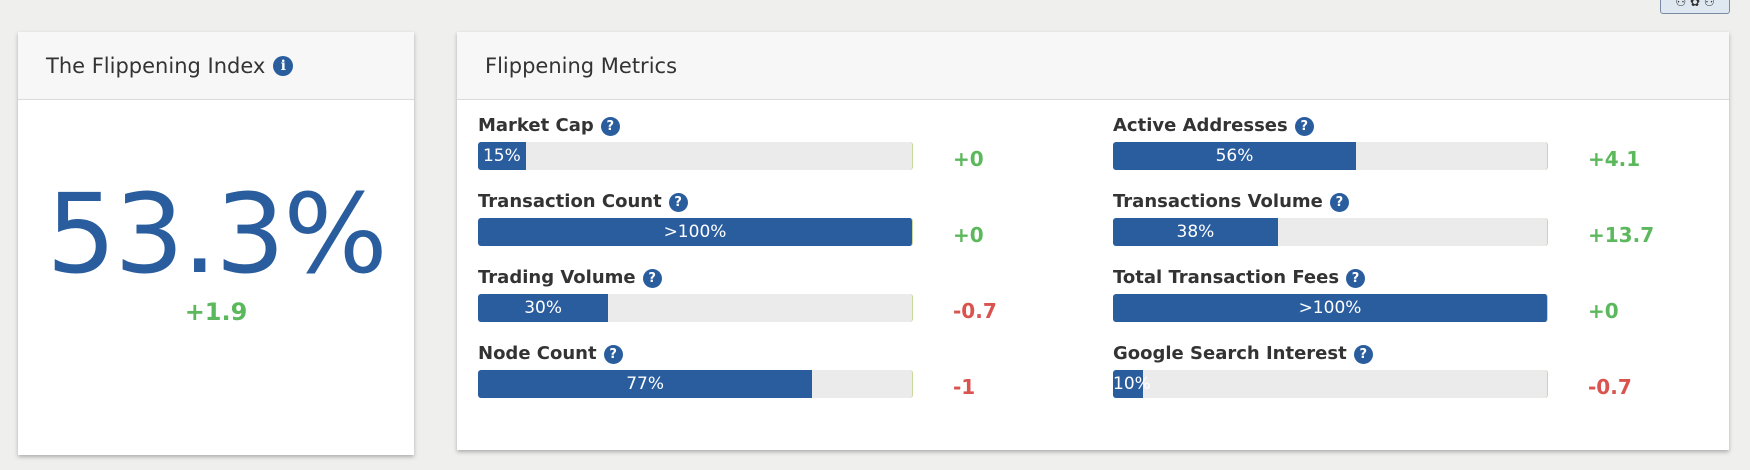 The width and height of the screenshot is (1750, 470). What do you see at coordinates (1093, 66) in the screenshot?
I see `metrics-card-header: Flippening Metrics` at bounding box center [1093, 66].